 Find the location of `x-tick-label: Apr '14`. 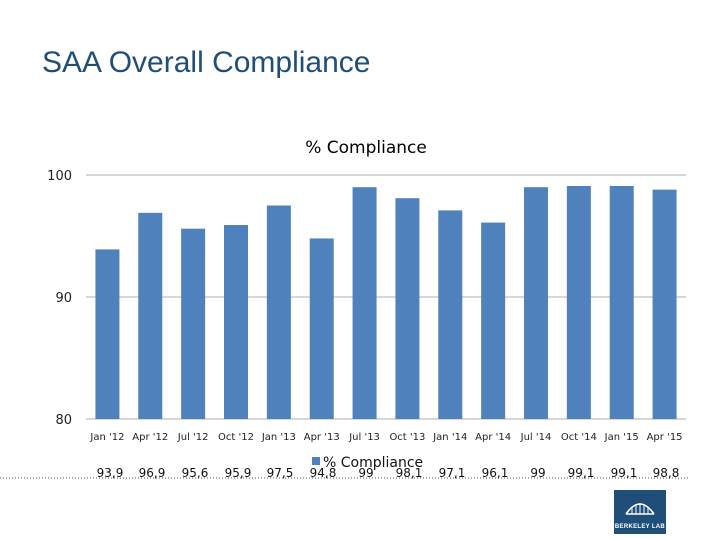

x-tick-label: Apr '14 is located at coordinates (493, 437).